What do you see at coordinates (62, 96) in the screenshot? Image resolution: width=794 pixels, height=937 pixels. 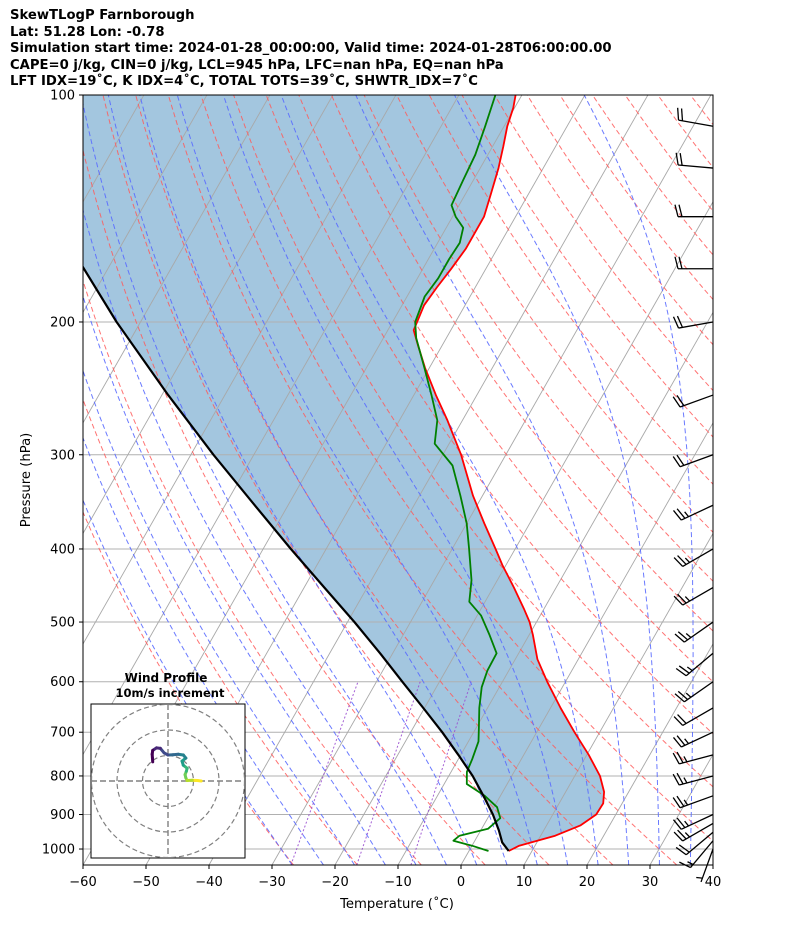 I see `y-tick-label: 100` at bounding box center [62, 96].